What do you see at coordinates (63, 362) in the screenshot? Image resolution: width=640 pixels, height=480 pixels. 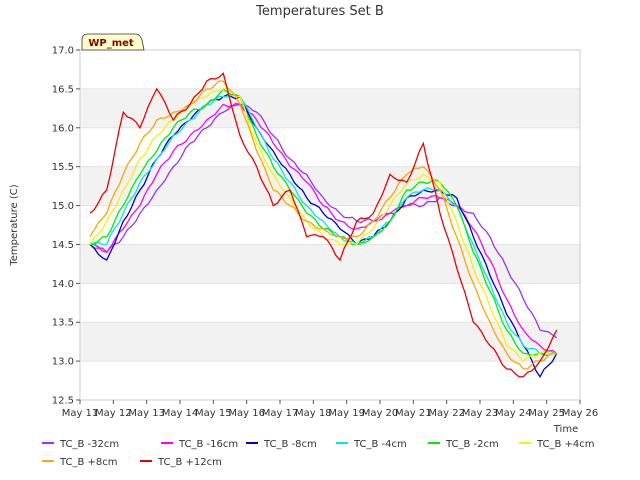 I see `y-tick-label: 13.0` at bounding box center [63, 362].